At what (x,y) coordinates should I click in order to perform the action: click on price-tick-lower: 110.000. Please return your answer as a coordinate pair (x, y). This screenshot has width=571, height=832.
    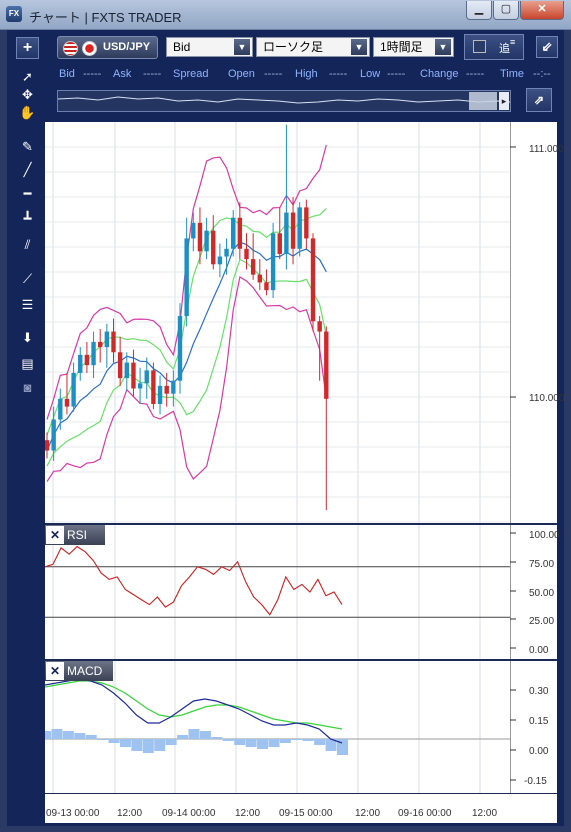
    Looking at the image, I should click on (547, 398).